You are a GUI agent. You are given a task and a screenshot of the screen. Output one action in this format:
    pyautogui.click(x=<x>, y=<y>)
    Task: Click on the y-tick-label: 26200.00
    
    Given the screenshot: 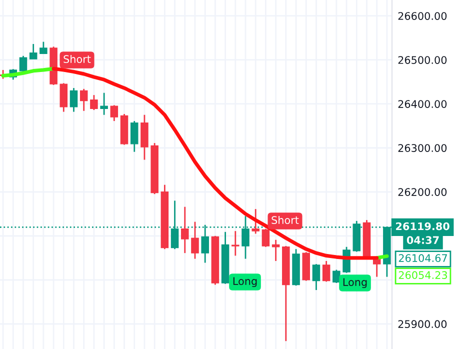 What is the action you would take?
    pyautogui.click(x=422, y=192)
    